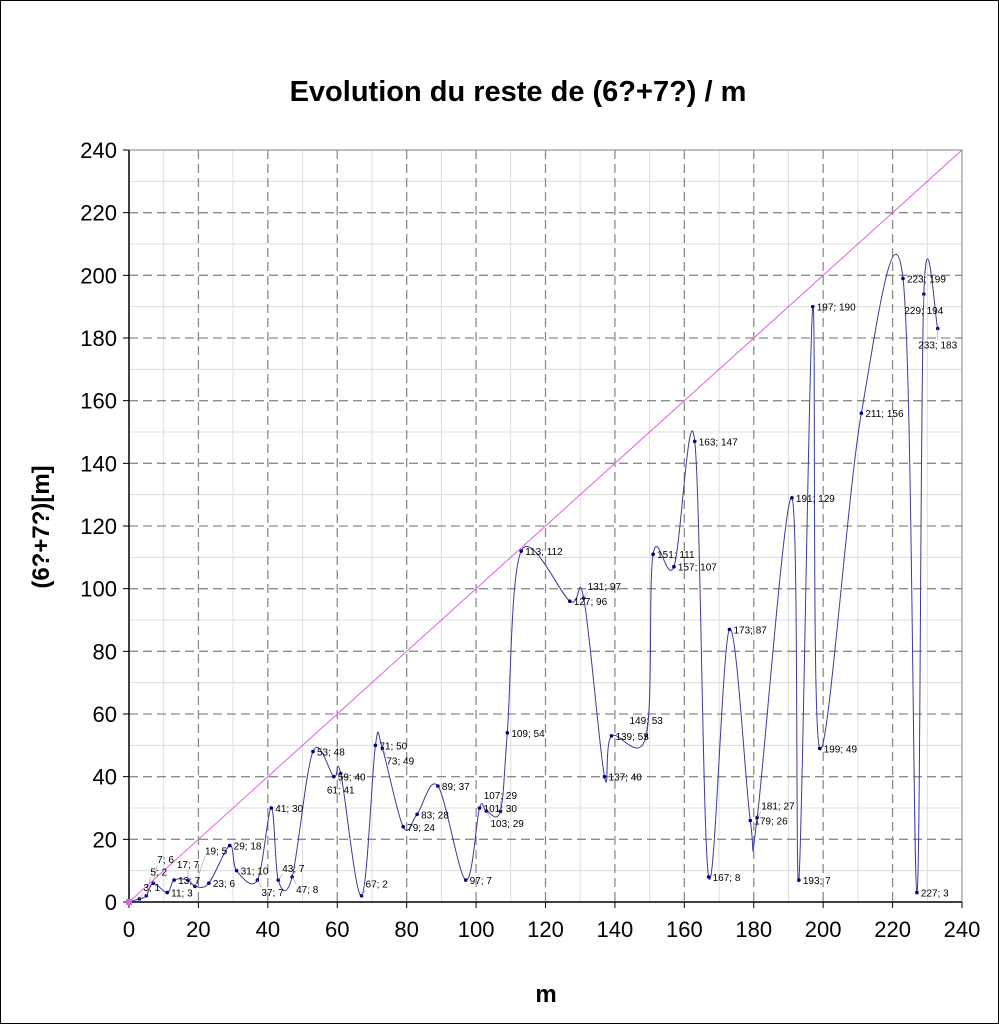 The width and height of the screenshot is (999, 1028). What do you see at coordinates (105, 651) in the screenshot?
I see `y-tick-label: 80` at bounding box center [105, 651].